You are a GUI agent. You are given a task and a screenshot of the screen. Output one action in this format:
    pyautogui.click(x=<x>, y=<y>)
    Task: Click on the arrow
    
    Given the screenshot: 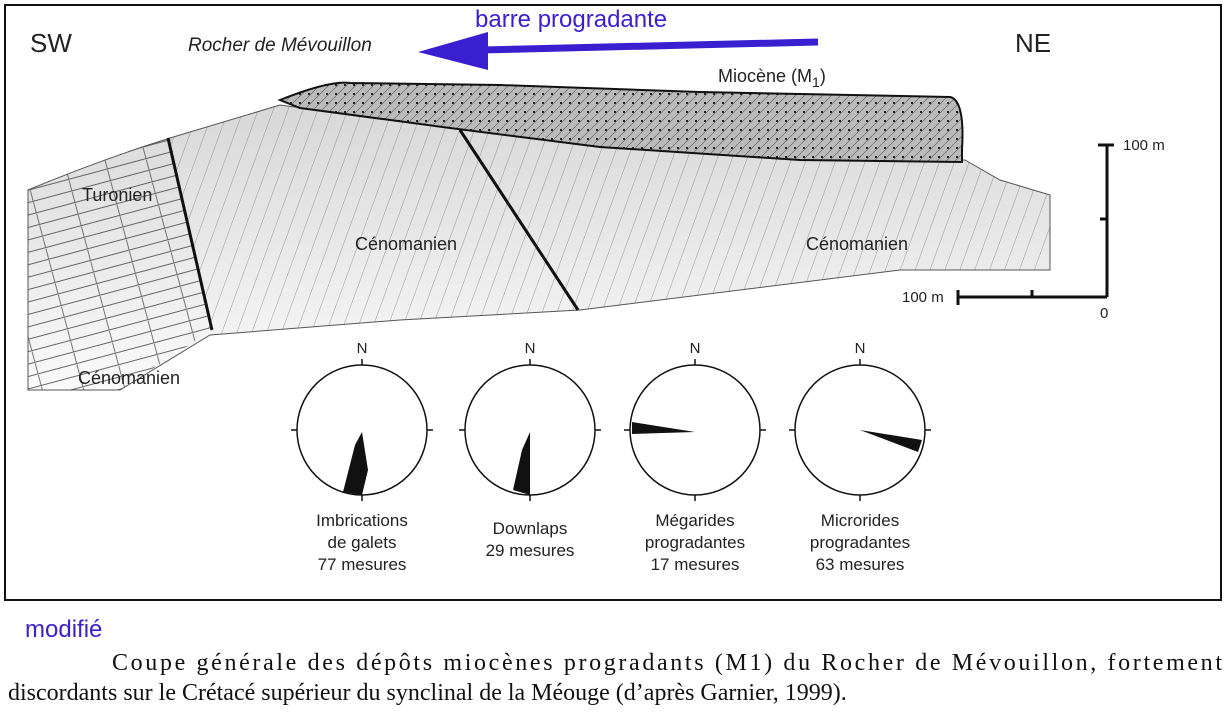 What is the action you would take?
    pyautogui.click(x=618, y=51)
    